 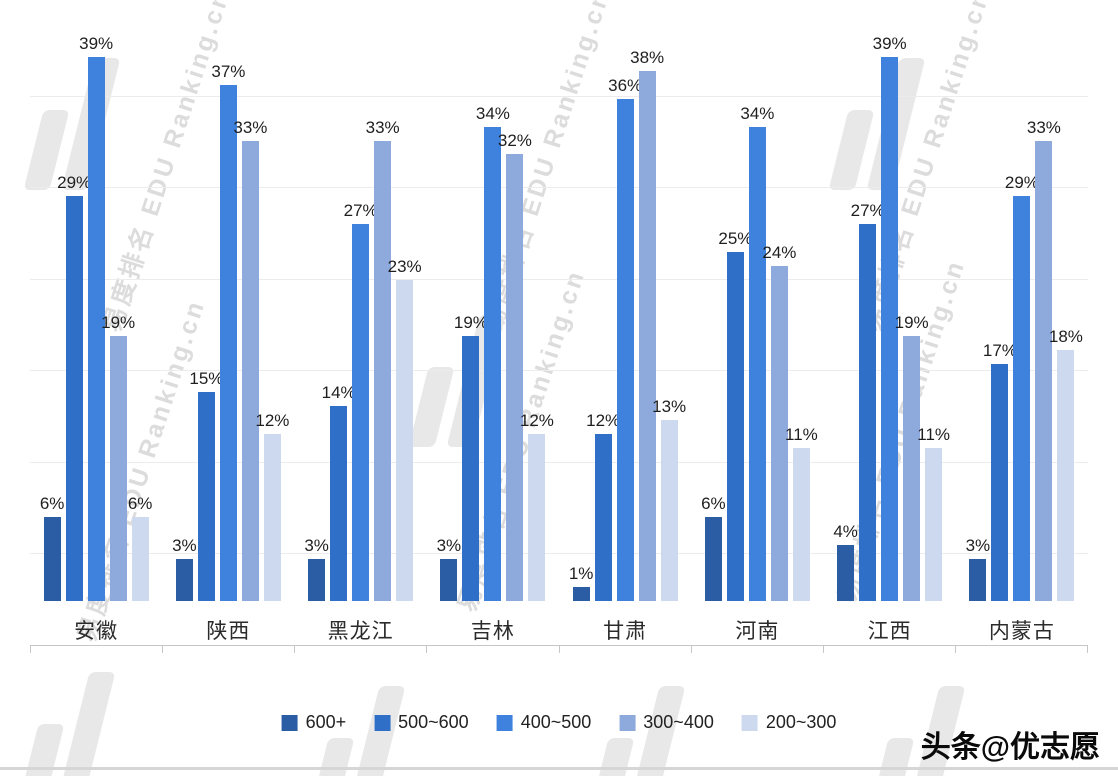 What do you see at coordinates (581, 573) in the screenshot?
I see `bar-value-label: 1%` at bounding box center [581, 573].